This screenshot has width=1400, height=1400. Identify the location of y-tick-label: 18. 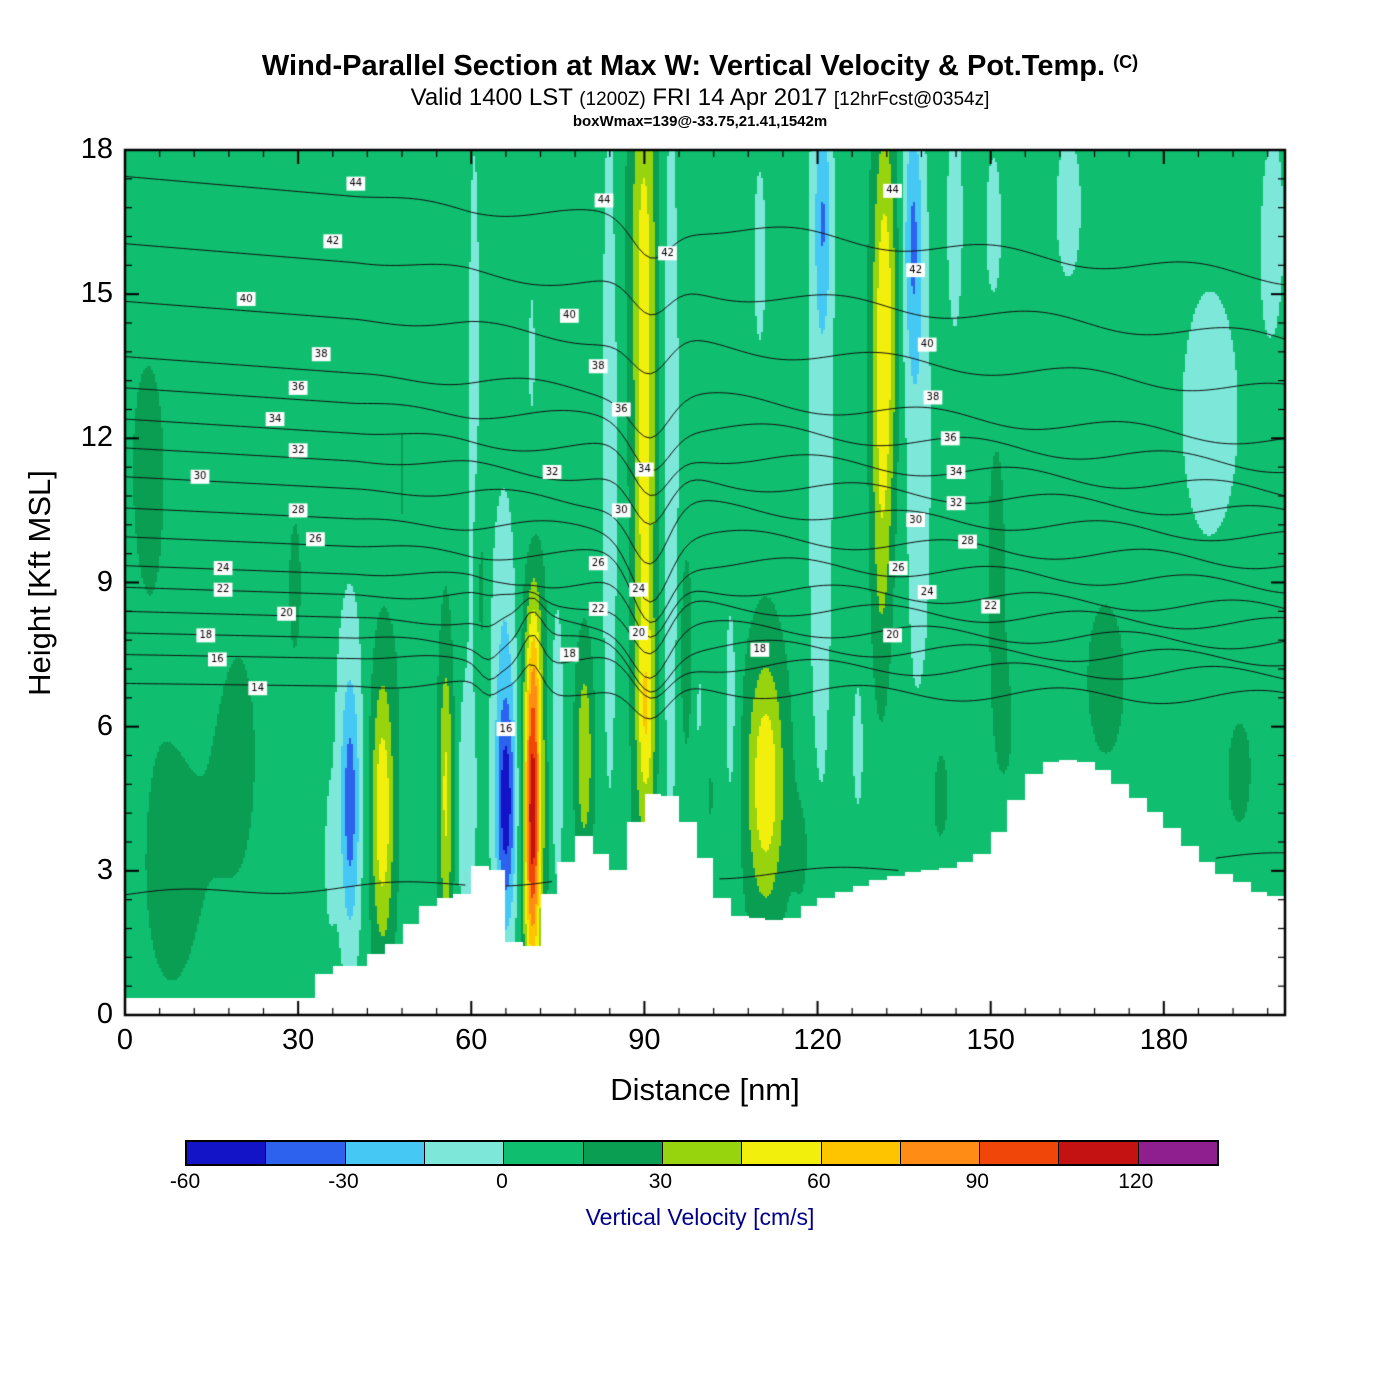
(96, 149).